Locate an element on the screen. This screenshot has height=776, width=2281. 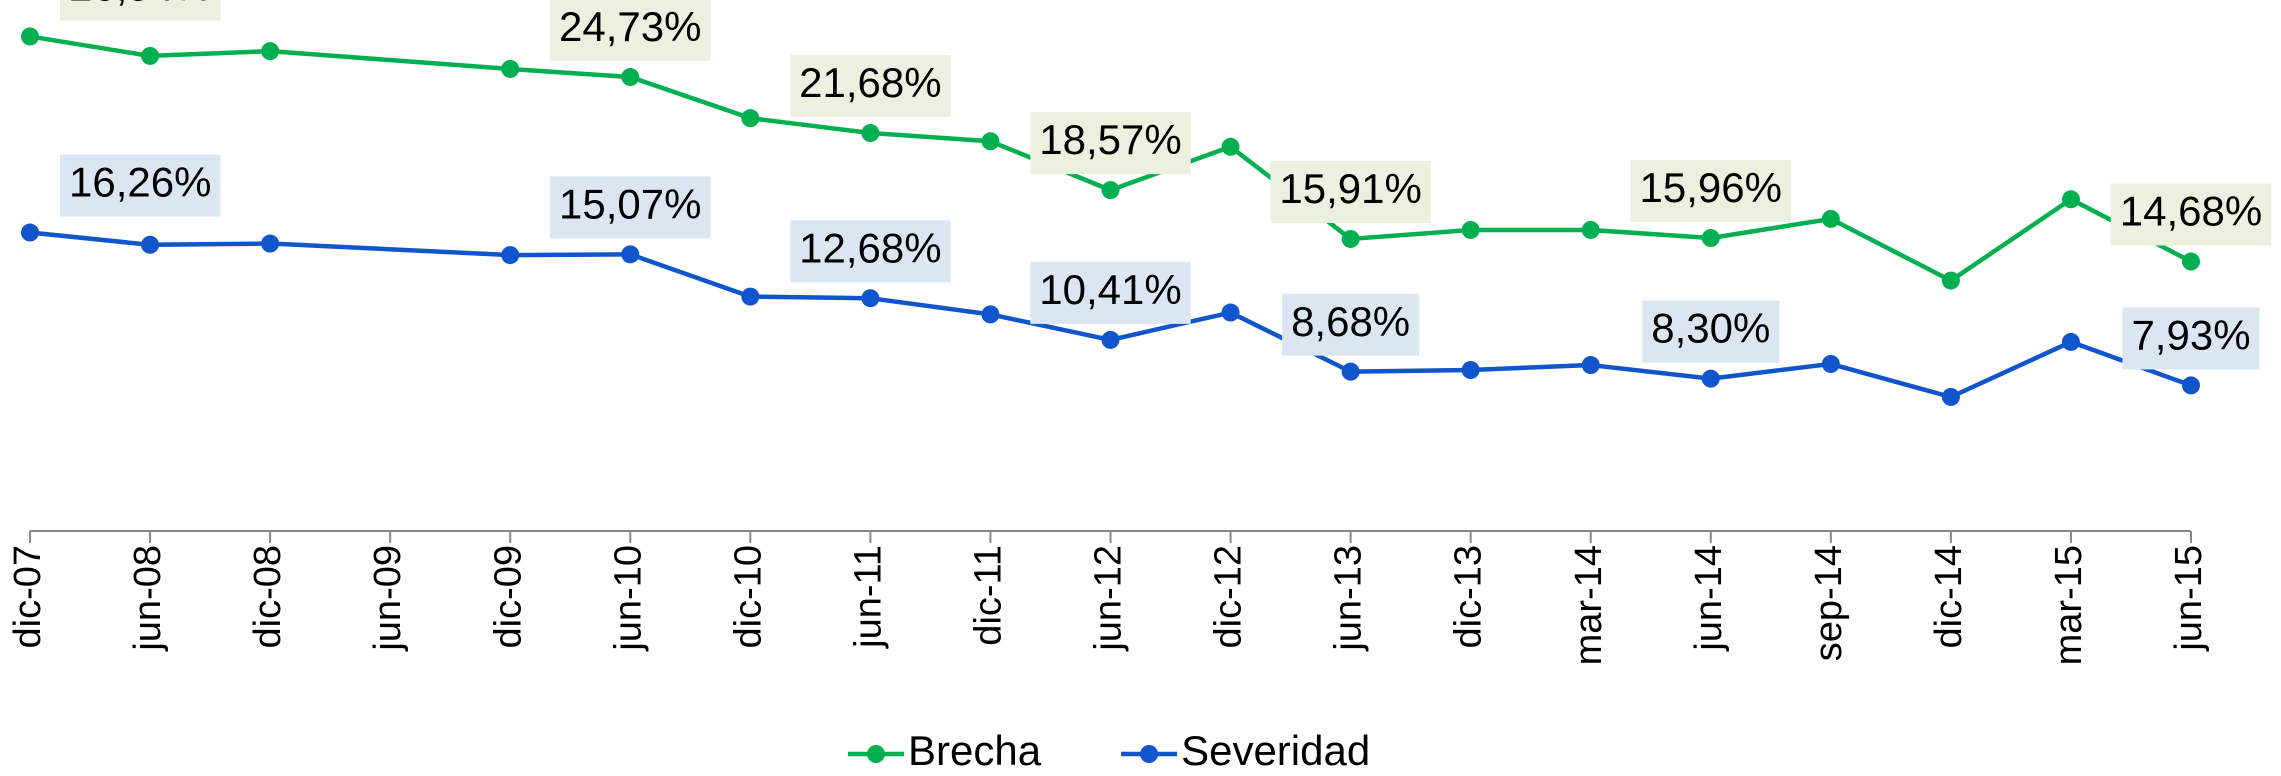
data-label-text: 15,91% is located at coordinates (1350, 188).